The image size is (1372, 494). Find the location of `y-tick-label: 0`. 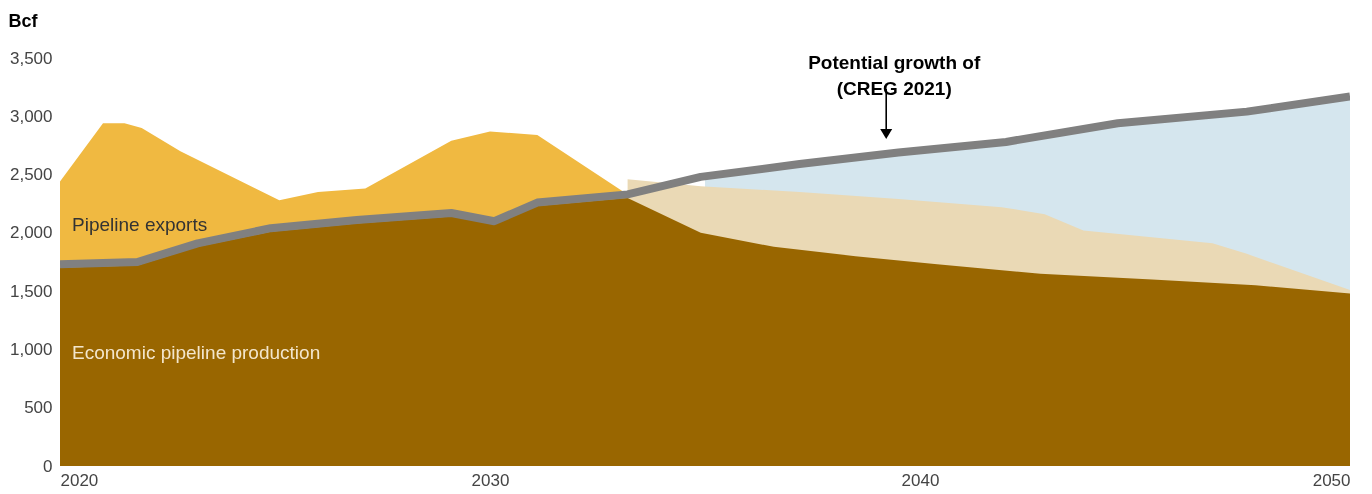

y-tick-label: 0 is located at coordinates (48, 466).